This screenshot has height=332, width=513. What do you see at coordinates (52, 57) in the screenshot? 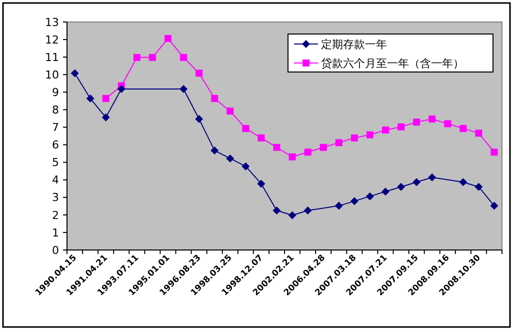
I see `y-tick-label: 11` at bounding box center [52, 57].